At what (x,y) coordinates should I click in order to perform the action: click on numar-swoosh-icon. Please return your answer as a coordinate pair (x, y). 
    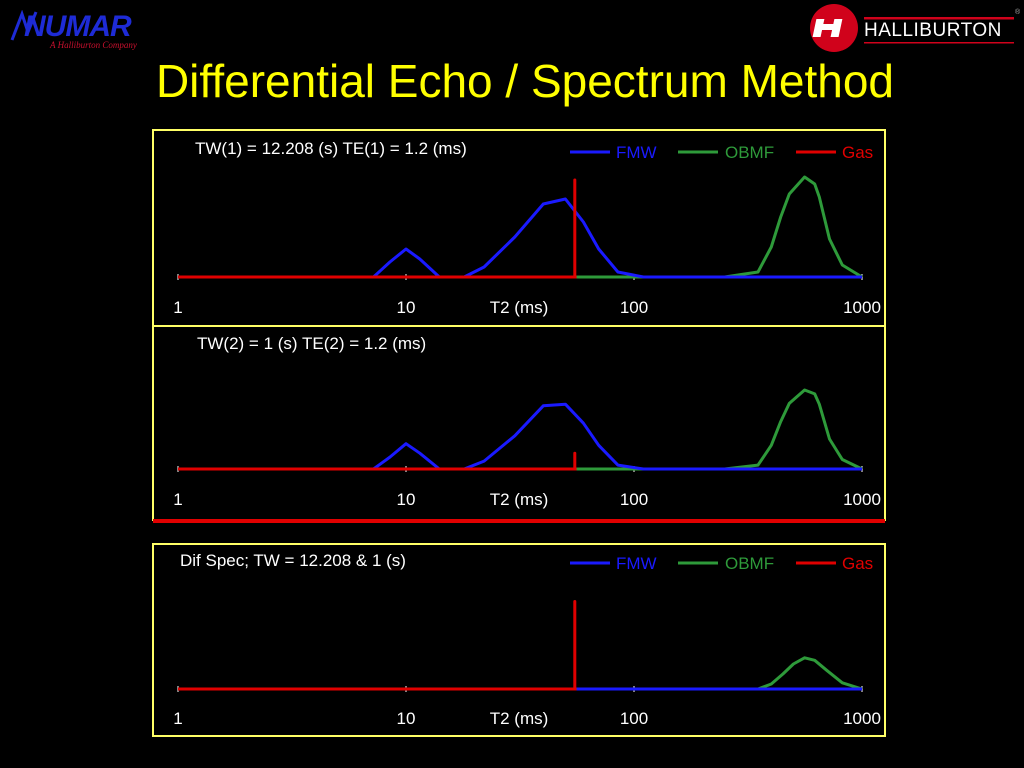
    Looking at the image, I should click on (24, 25).